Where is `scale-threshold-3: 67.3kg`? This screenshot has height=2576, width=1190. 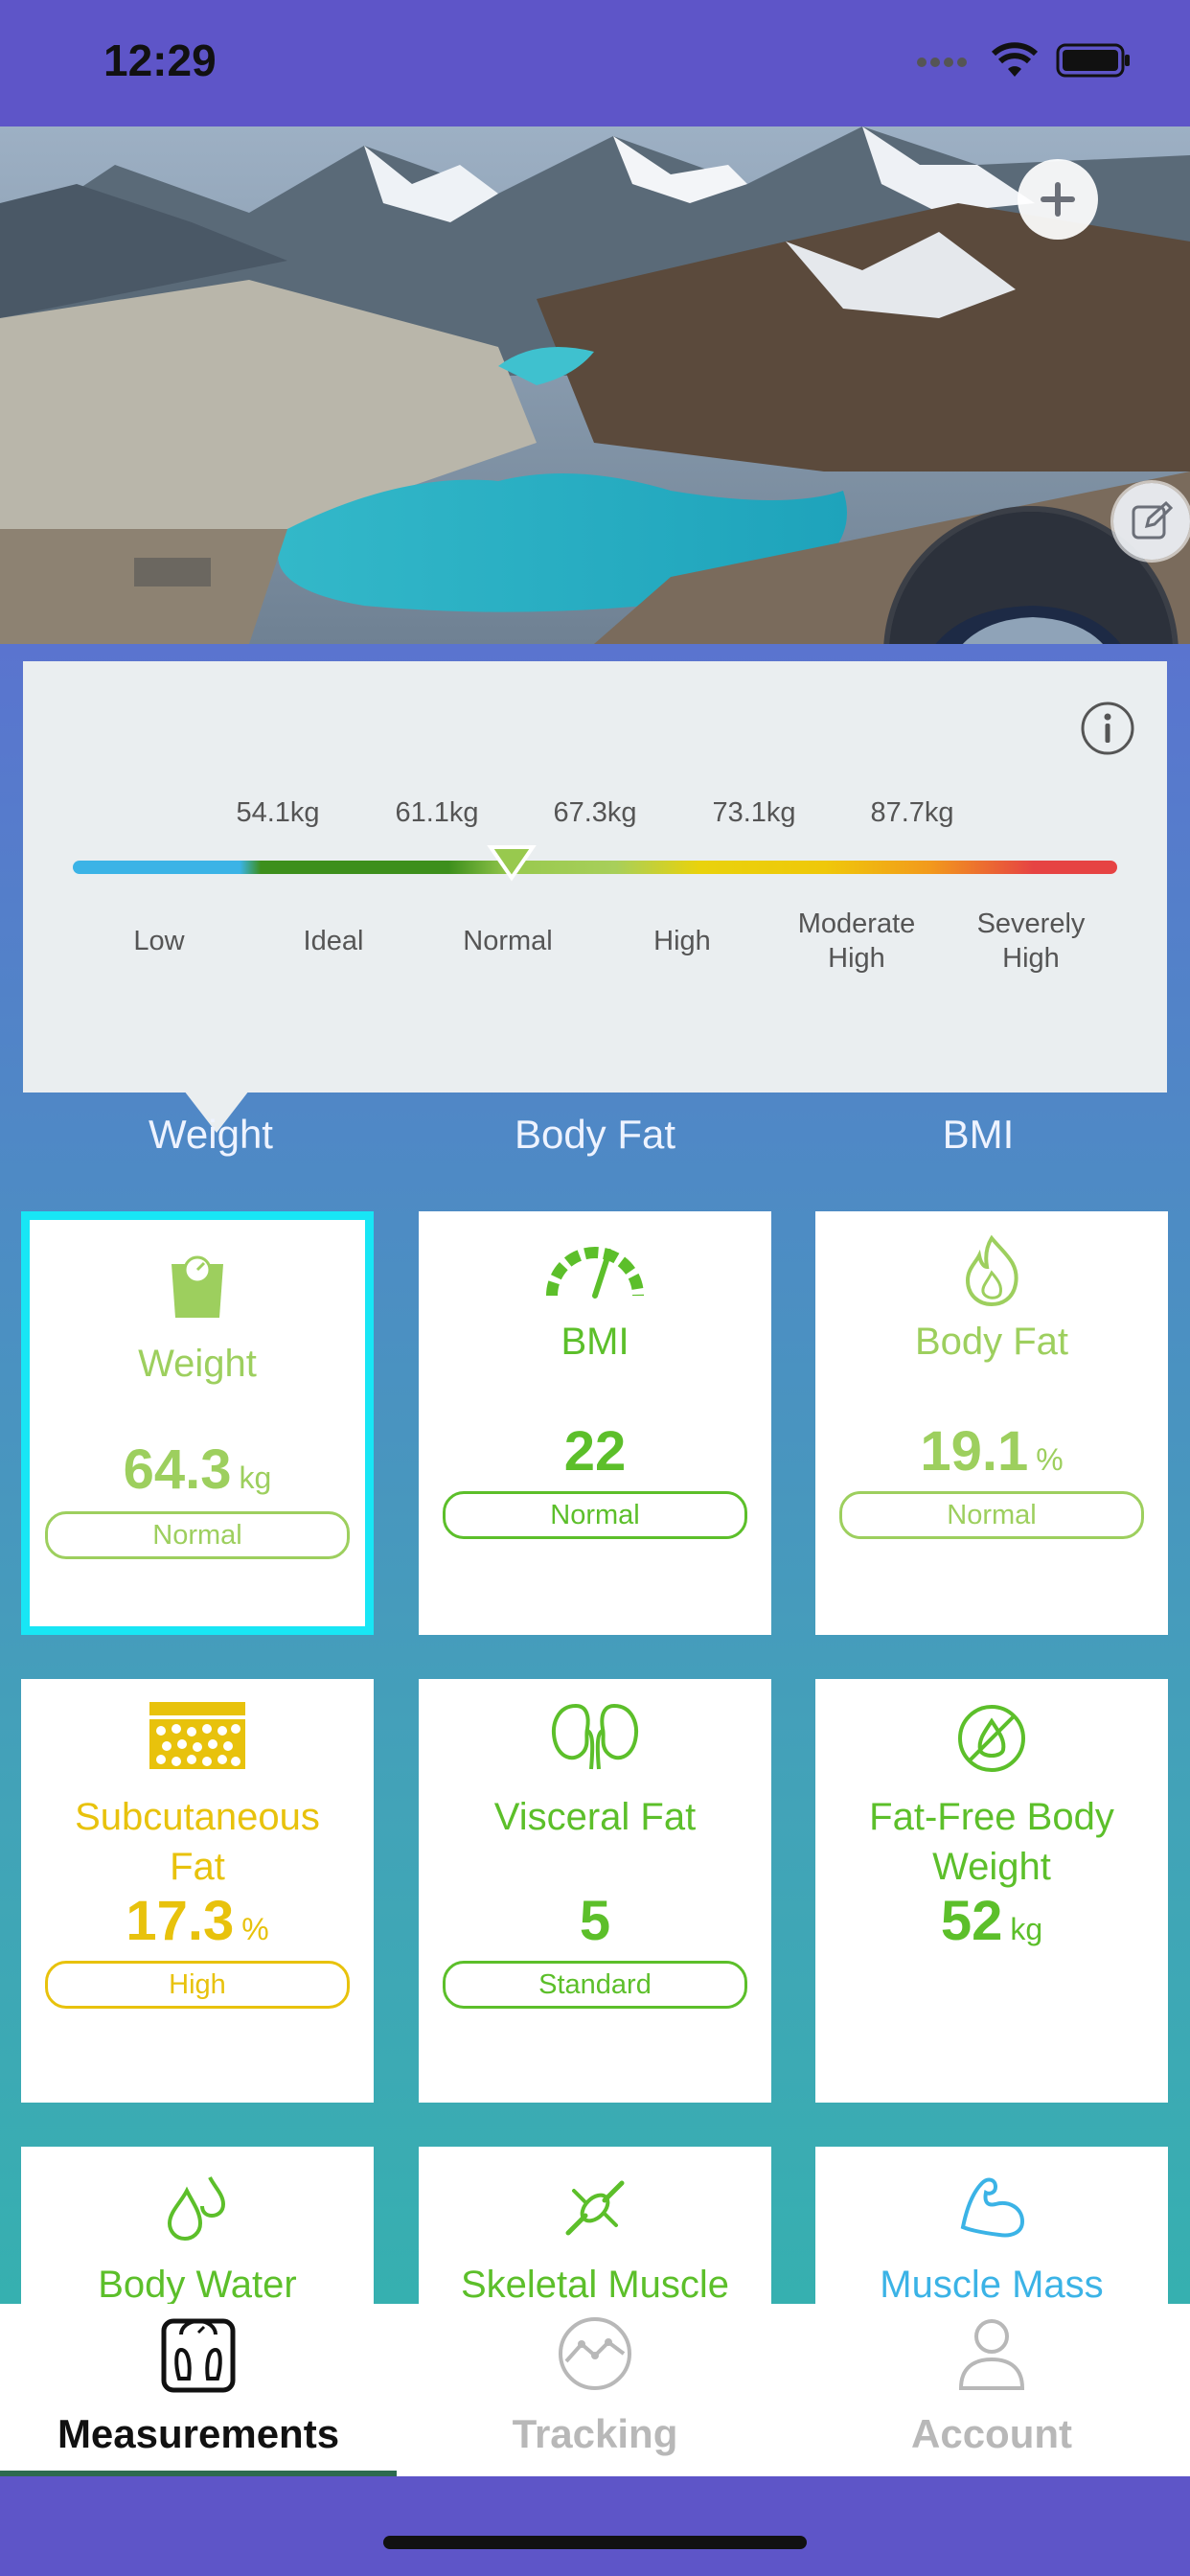
scale-threshold-3: 67.3kg is located at coordinates (595, 812).